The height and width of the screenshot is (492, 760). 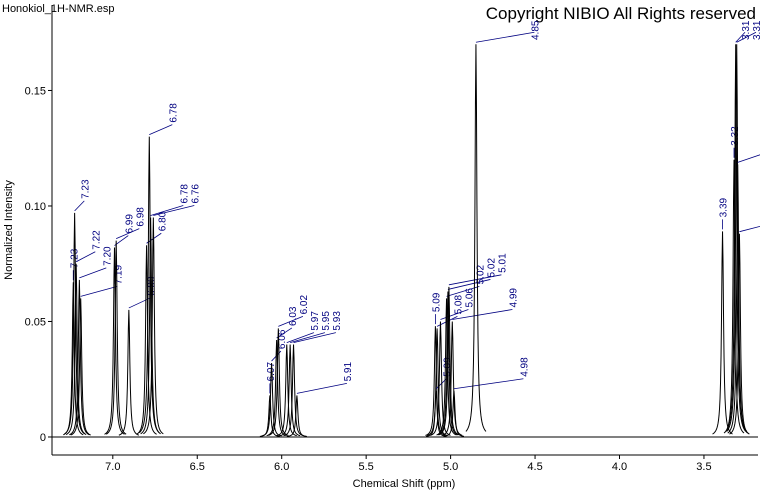 I want to click on x-tick-label: 3.5, so click(x=703, y=467).